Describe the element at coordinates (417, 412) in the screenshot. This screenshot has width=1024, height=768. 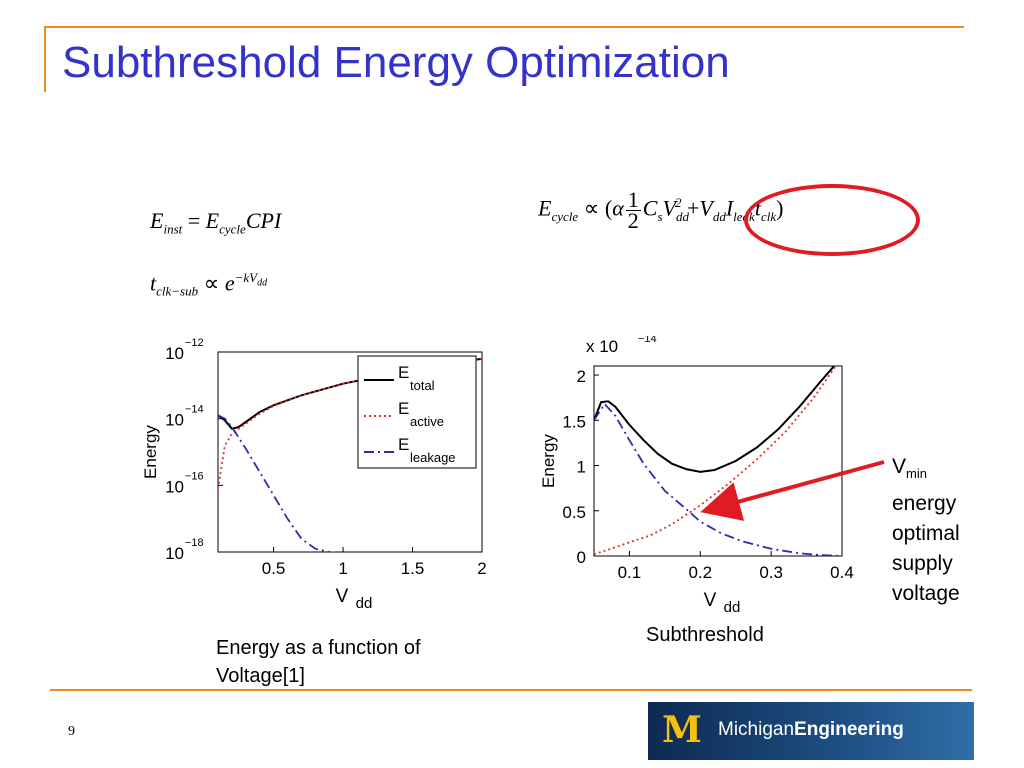
I see `legend` at that location.